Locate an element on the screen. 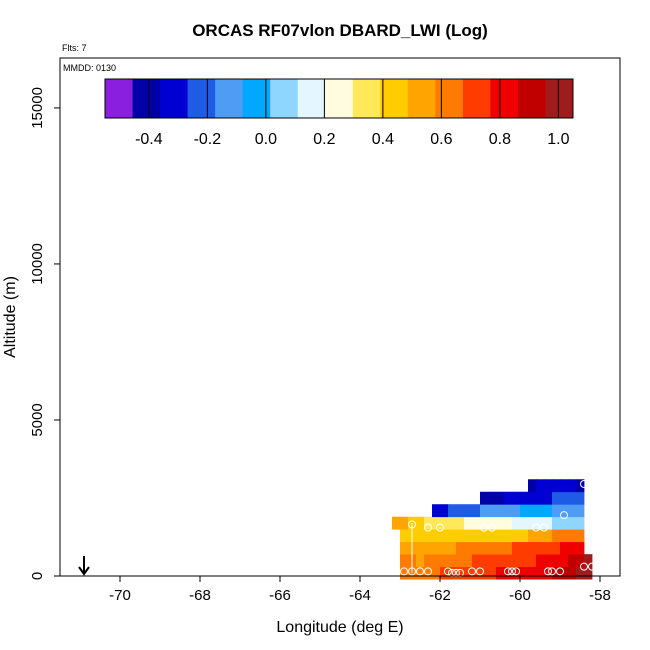  x-tick-label: -62 is located at coordinates (440, 595).